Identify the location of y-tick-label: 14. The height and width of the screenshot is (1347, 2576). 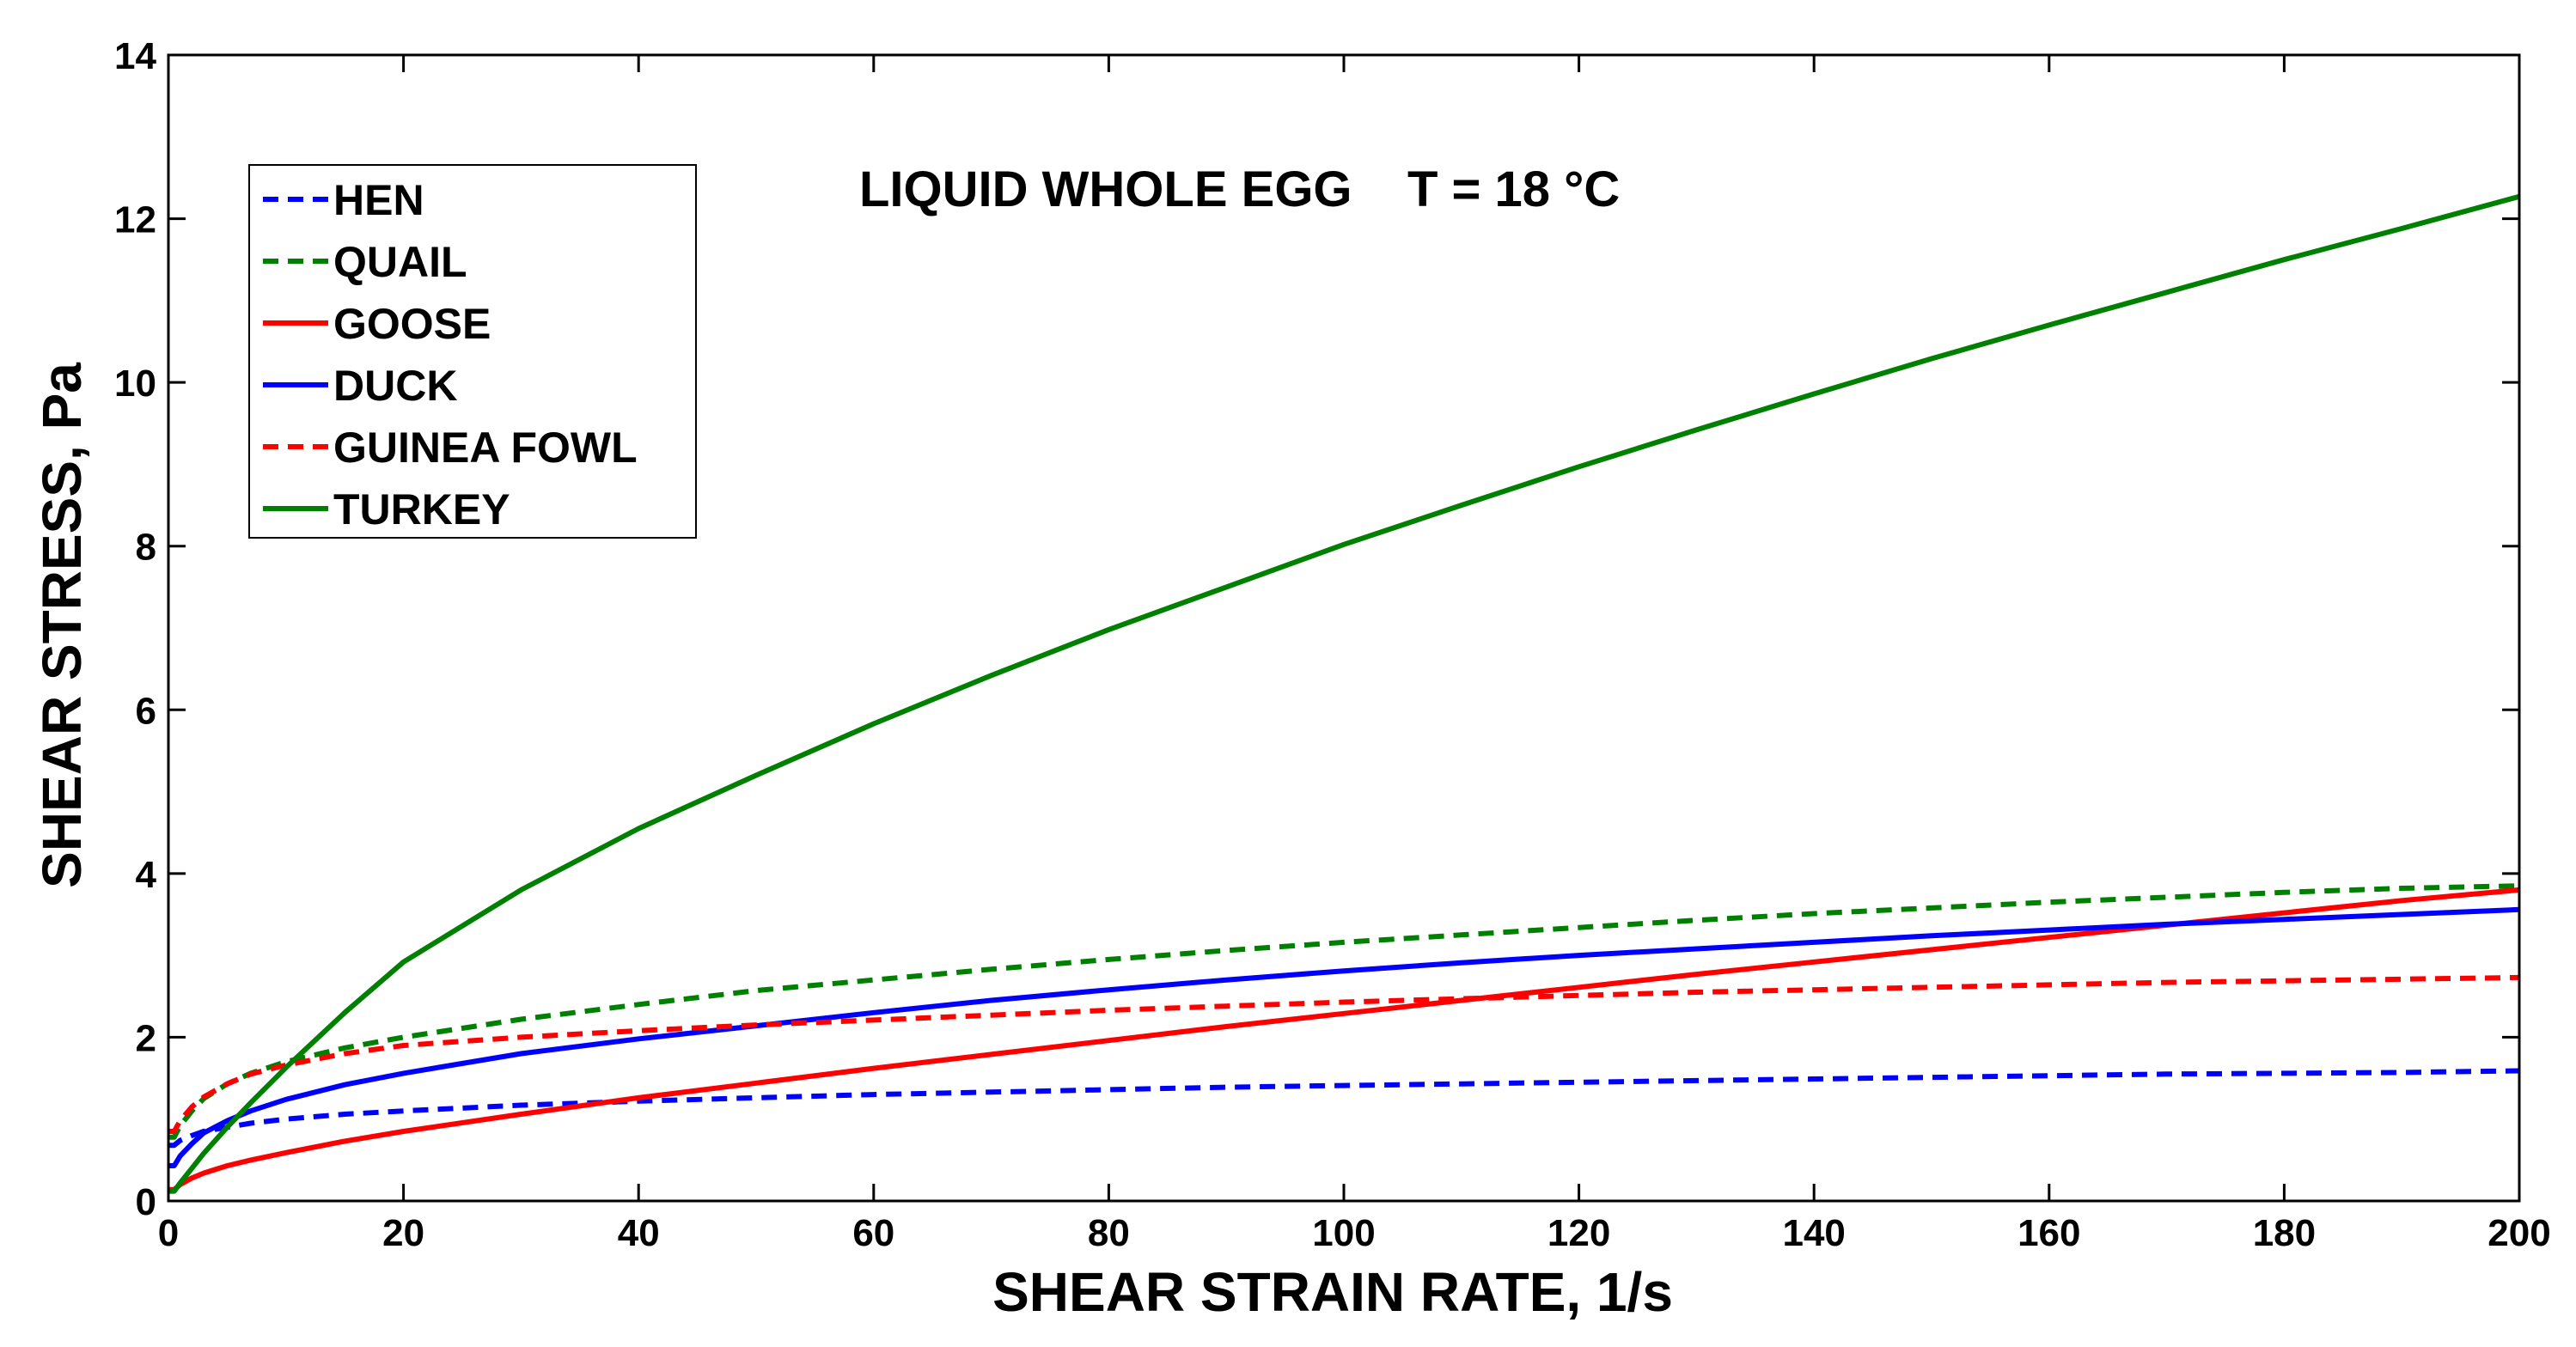
(135, 56).